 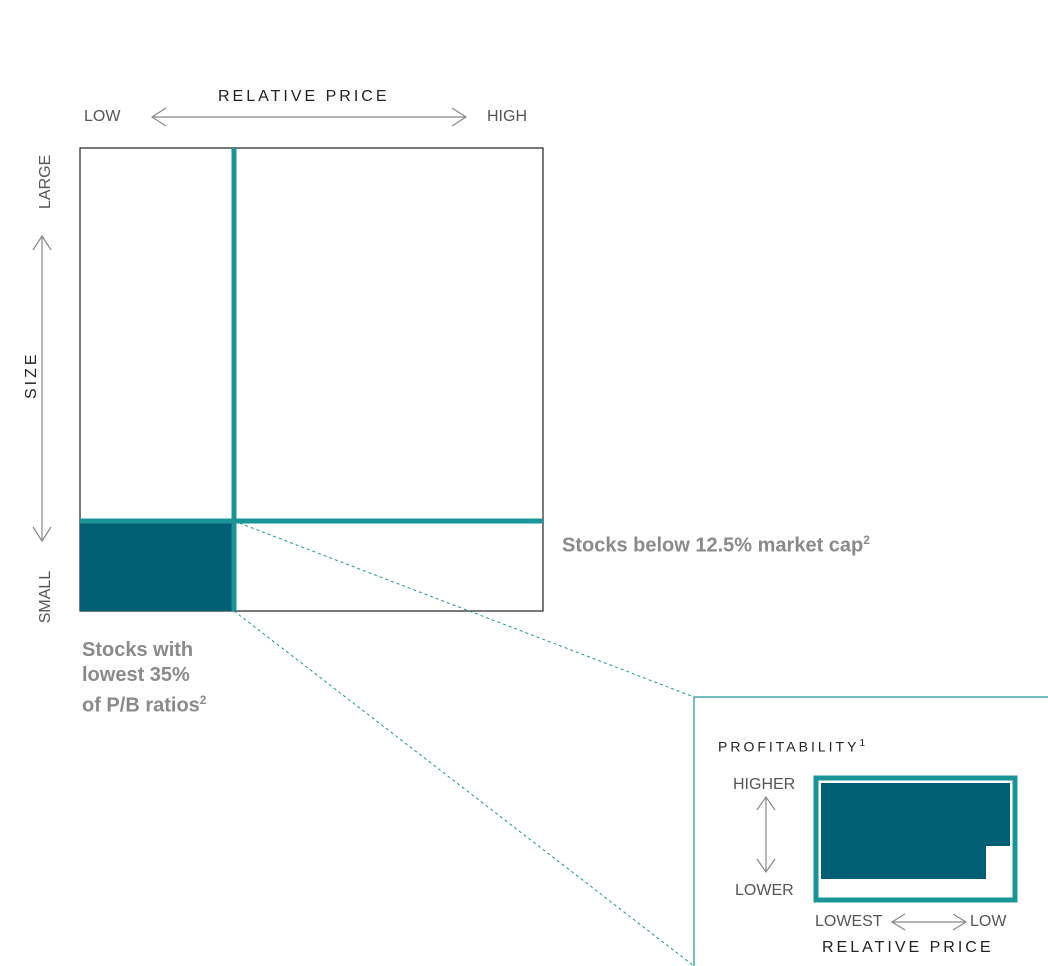 I want to click on relative-price-label: RELATIVE PRICE, so click(x=304, y=96).